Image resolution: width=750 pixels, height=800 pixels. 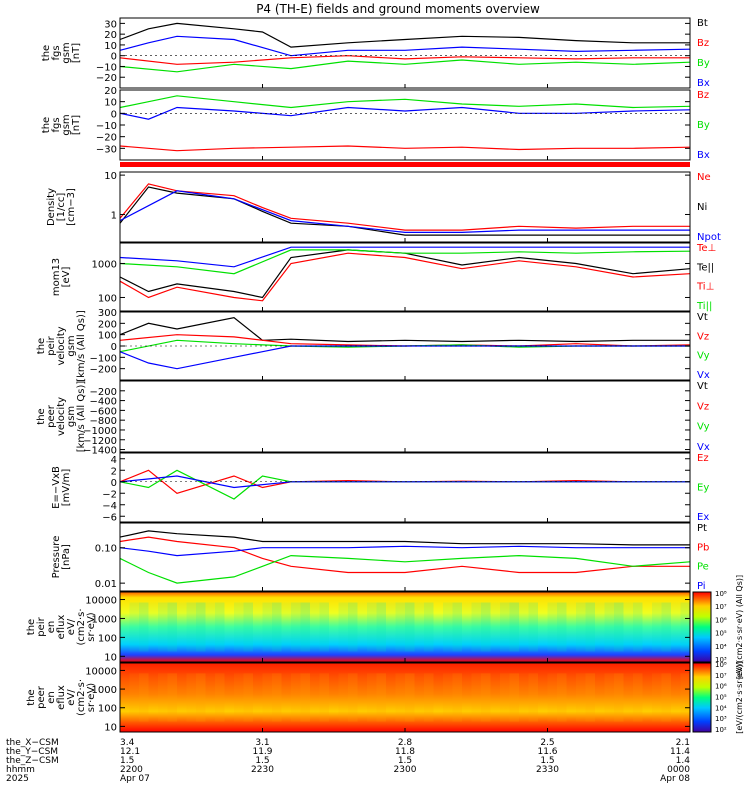 I want to click on x-axis-row-label: the_X−CSM, so click(x=32, y=743).